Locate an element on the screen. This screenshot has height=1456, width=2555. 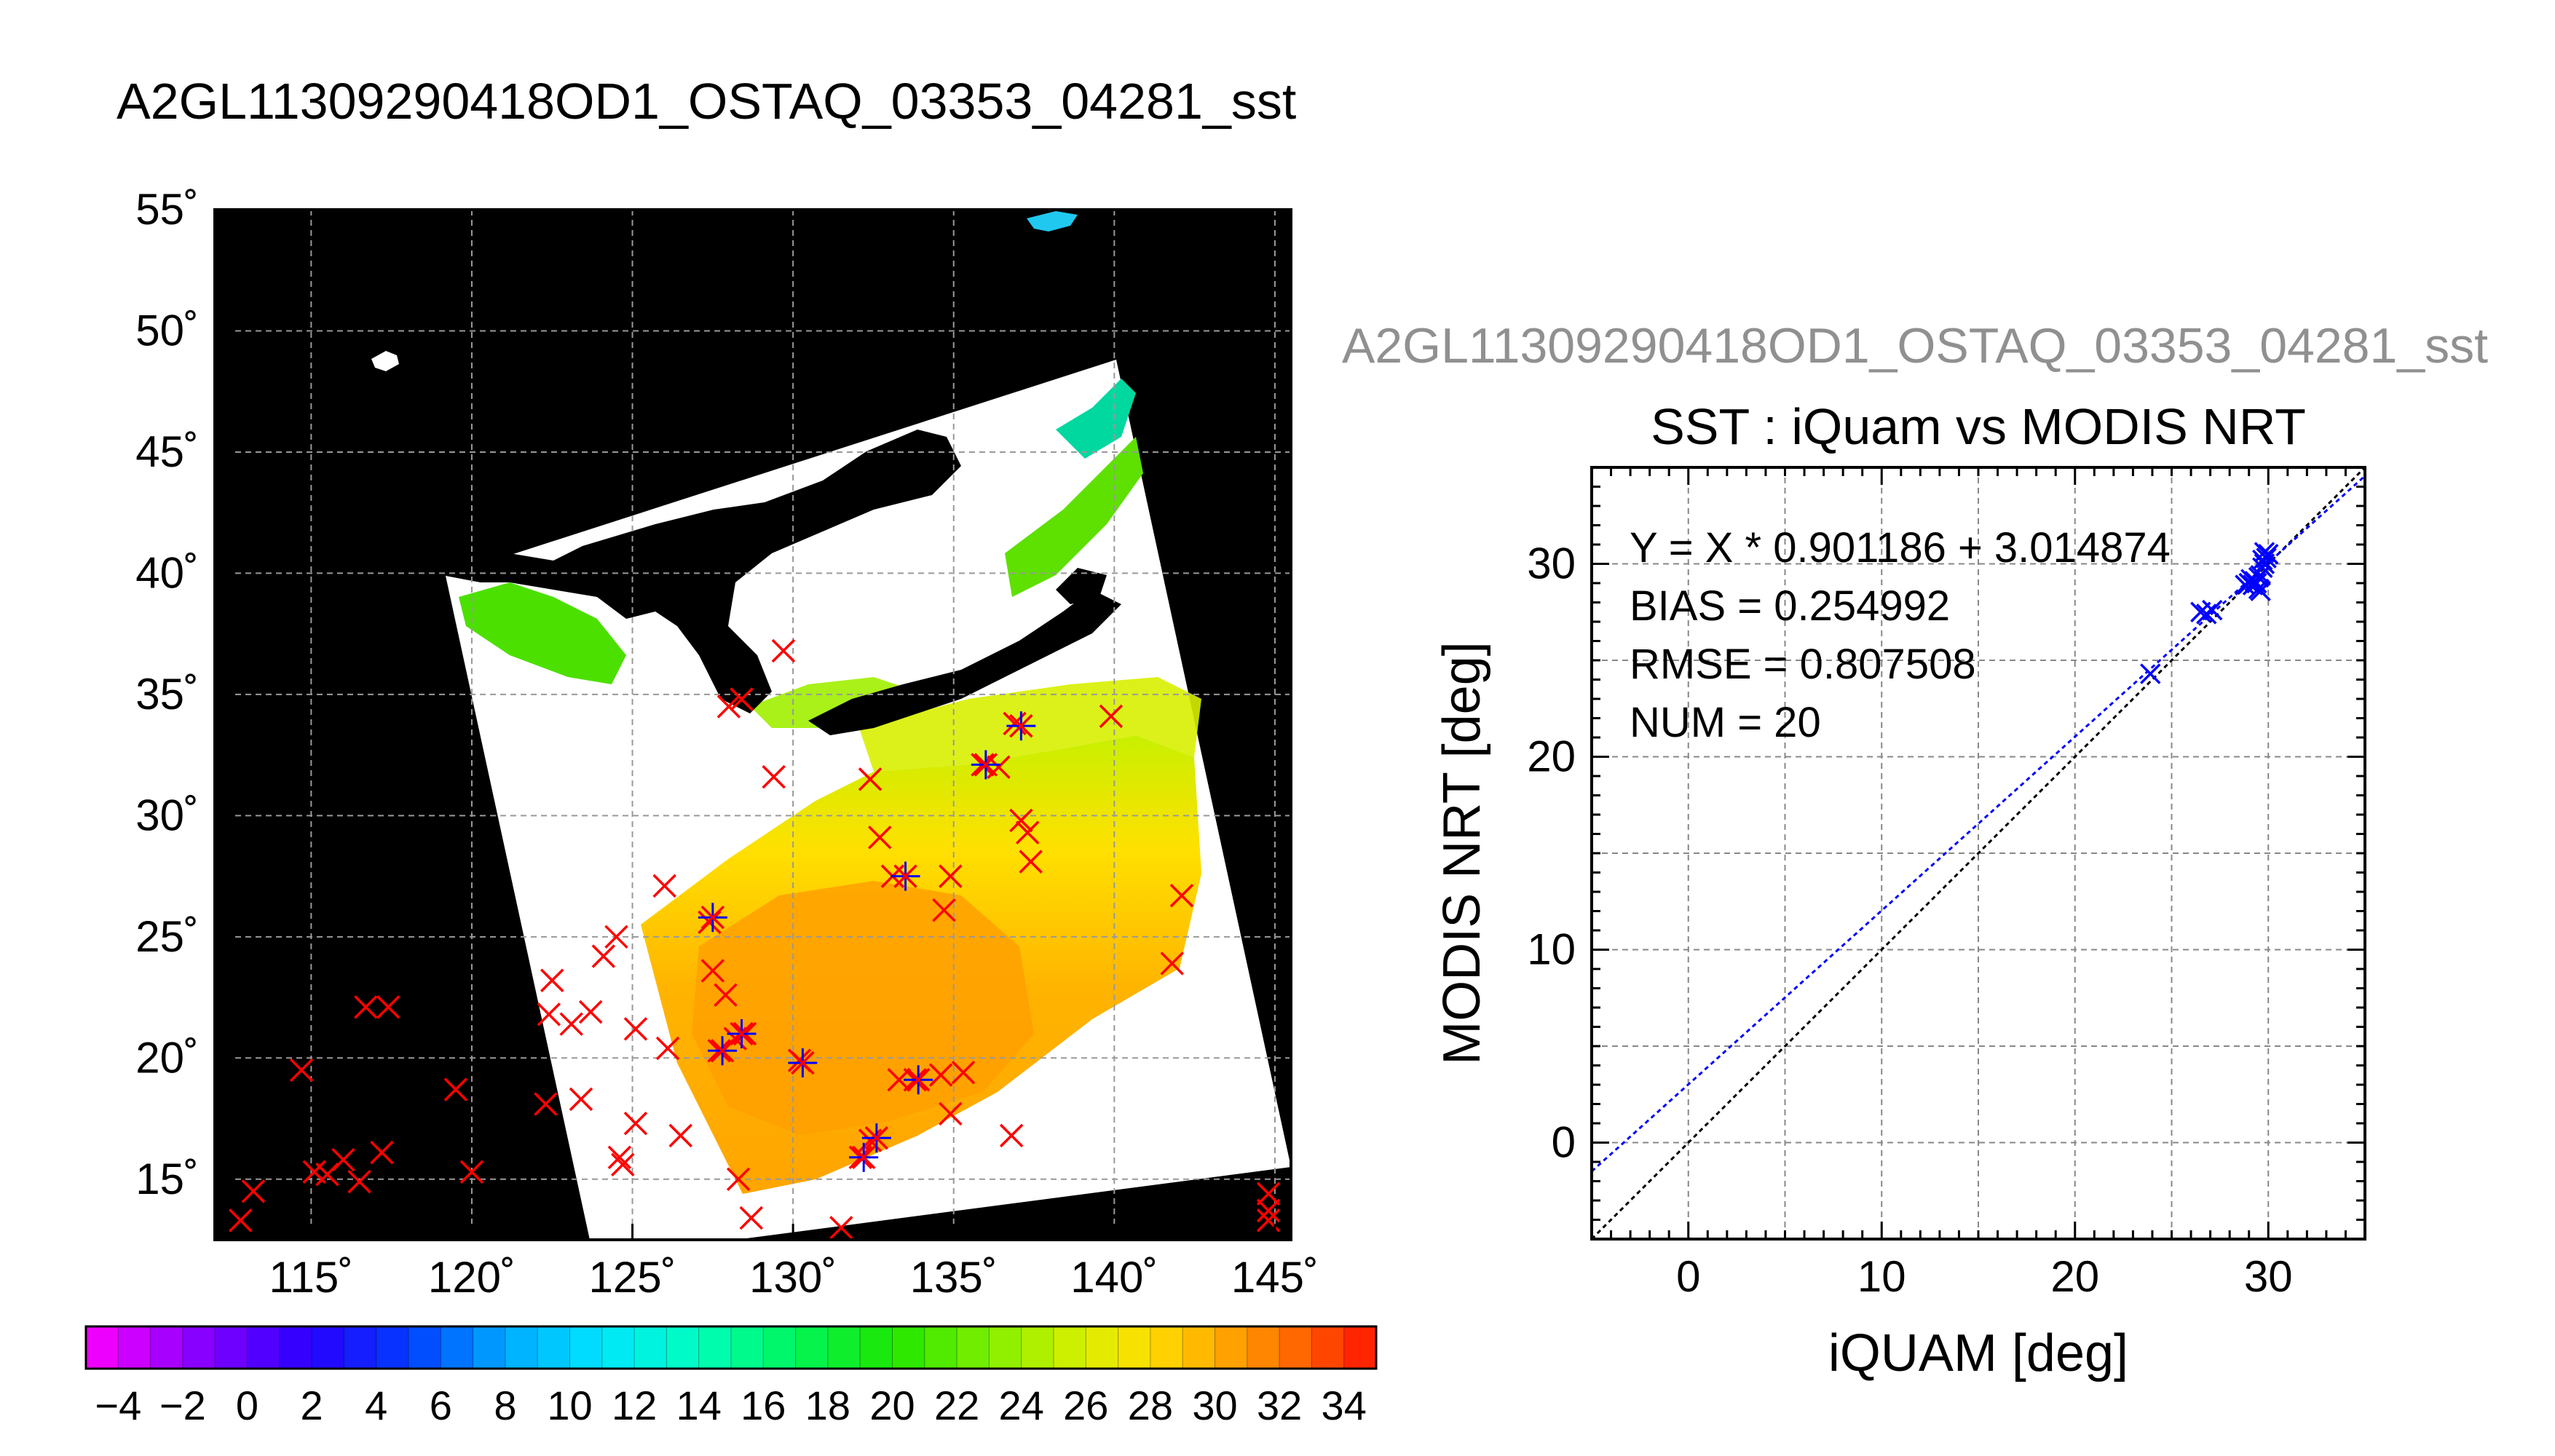
colorbar-tick-label: 22 is located at coordinates (956, 1405).